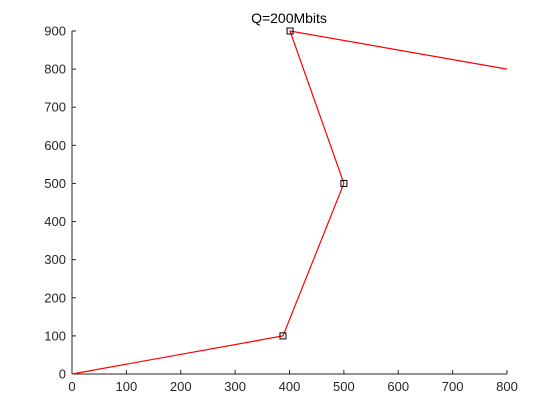  Describe the element at coordinates (55, 297) in the screenshot. I see `y-tick-label: 200` at that location.